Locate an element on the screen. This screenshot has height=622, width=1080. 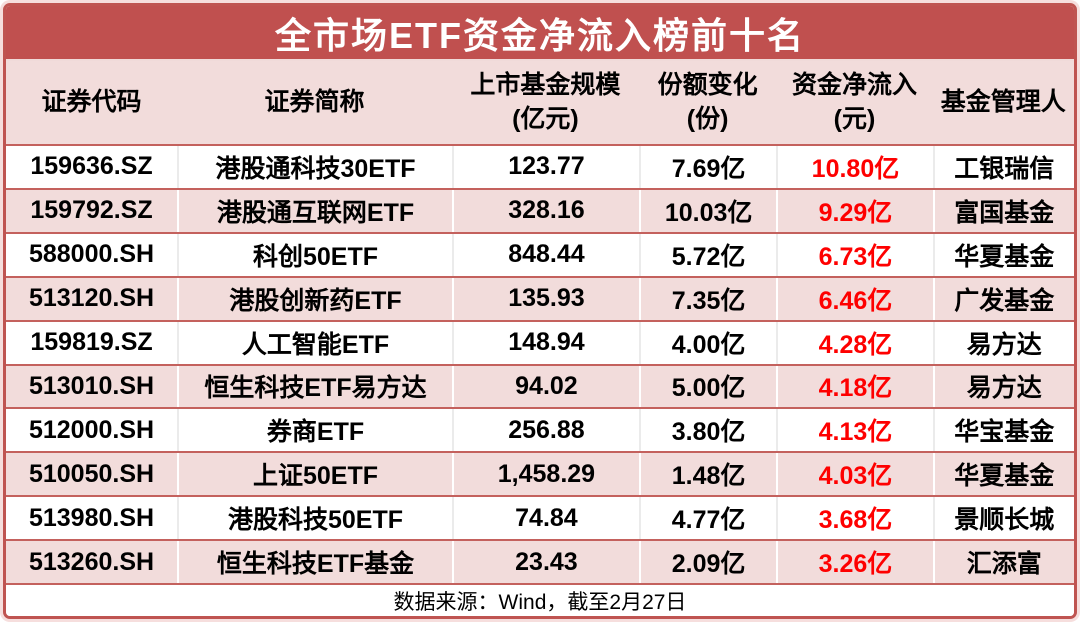
table-row: 513980.SH 港股科技50ETF 74.84 4.77亿 3.68亿 景顺长城 is located at coordinates (540, 519).